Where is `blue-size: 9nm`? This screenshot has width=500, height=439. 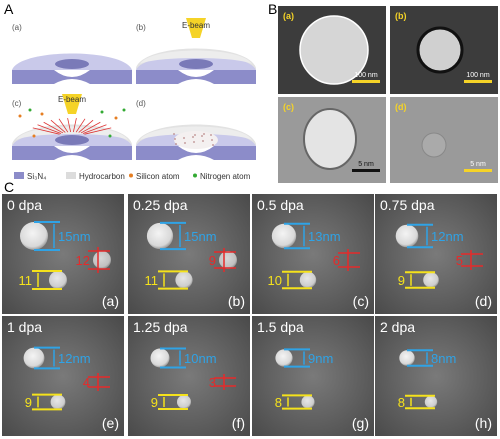 blue-size: 9nm is located at coordinates (320, 358).